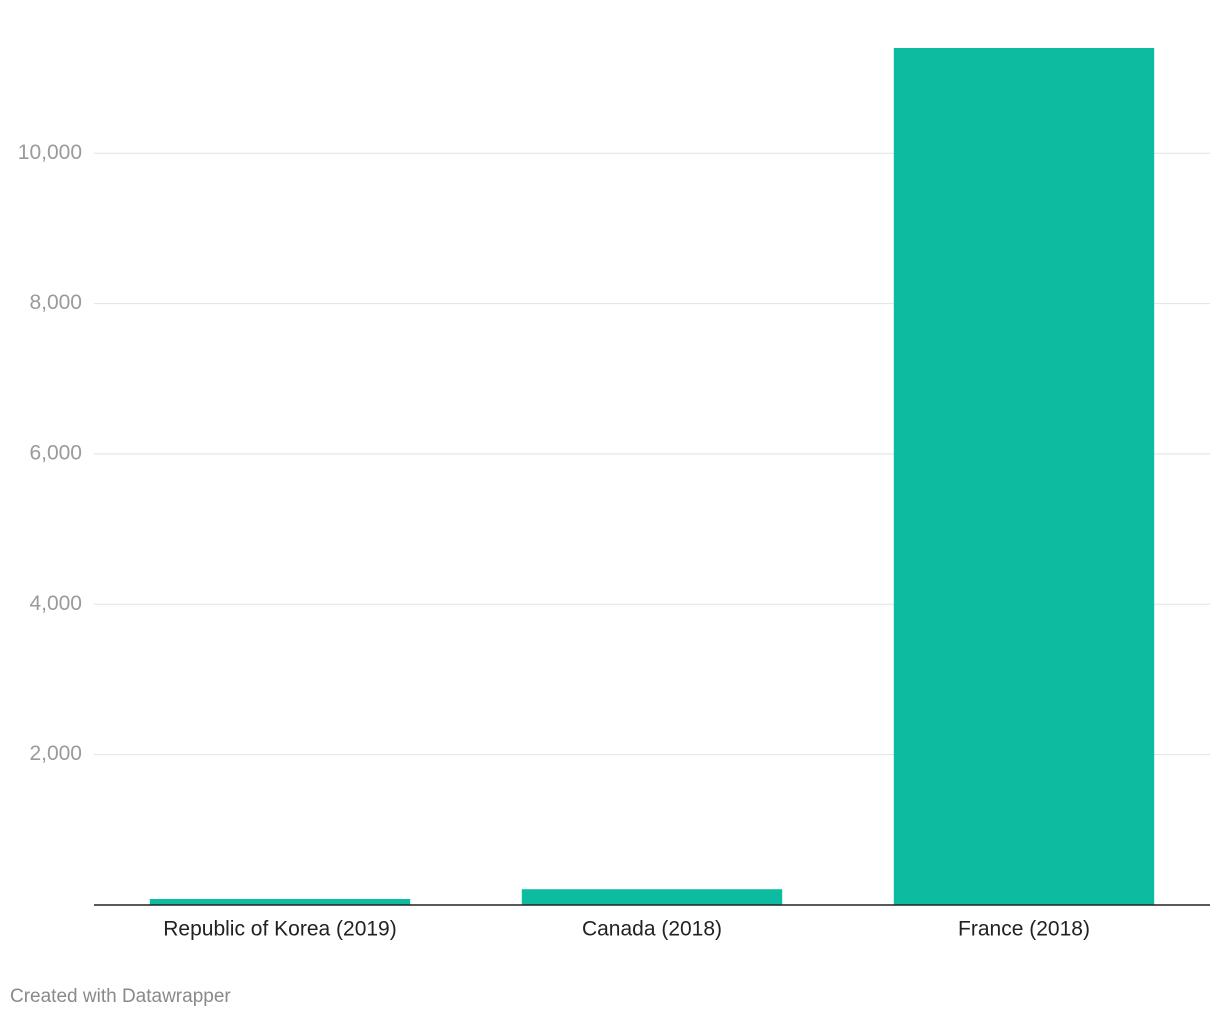 The height and width of the screenshot is (1020, 1220). Describe the element at coordinates (120, 996) in the screenshot. I see `credit: Created with Datawrapper` at that location.